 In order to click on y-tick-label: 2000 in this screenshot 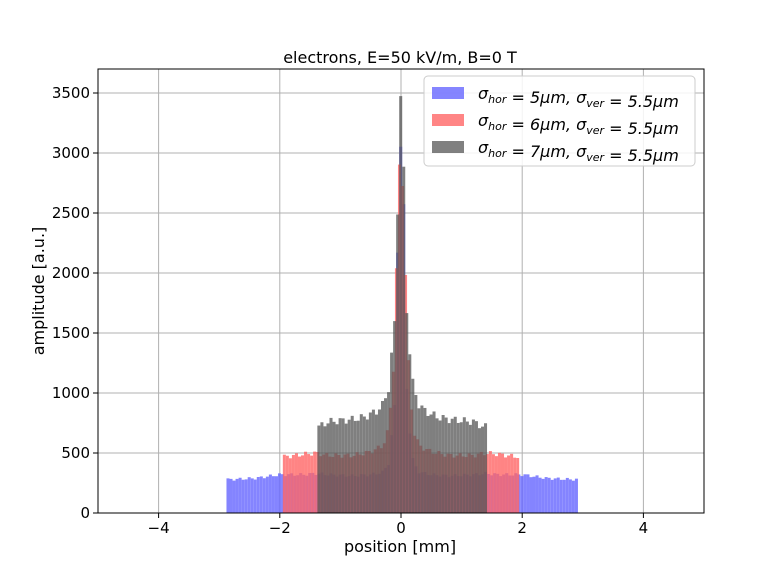, I will do `click(71, 273)`.